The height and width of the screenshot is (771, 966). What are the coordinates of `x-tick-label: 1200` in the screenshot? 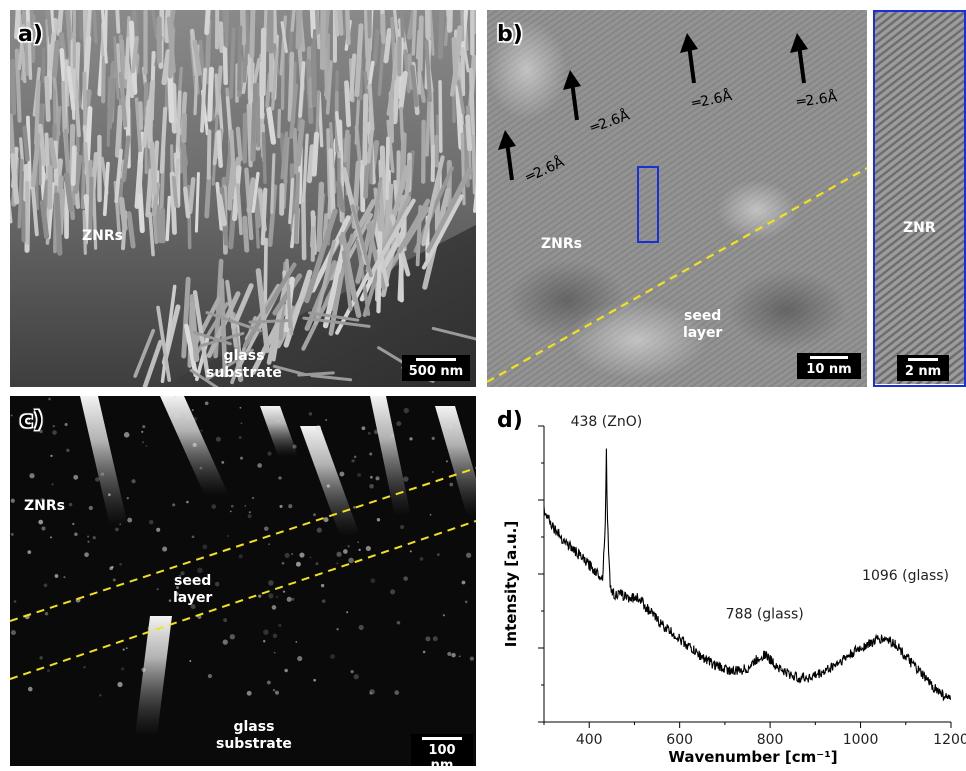 It's located at (949, 740).